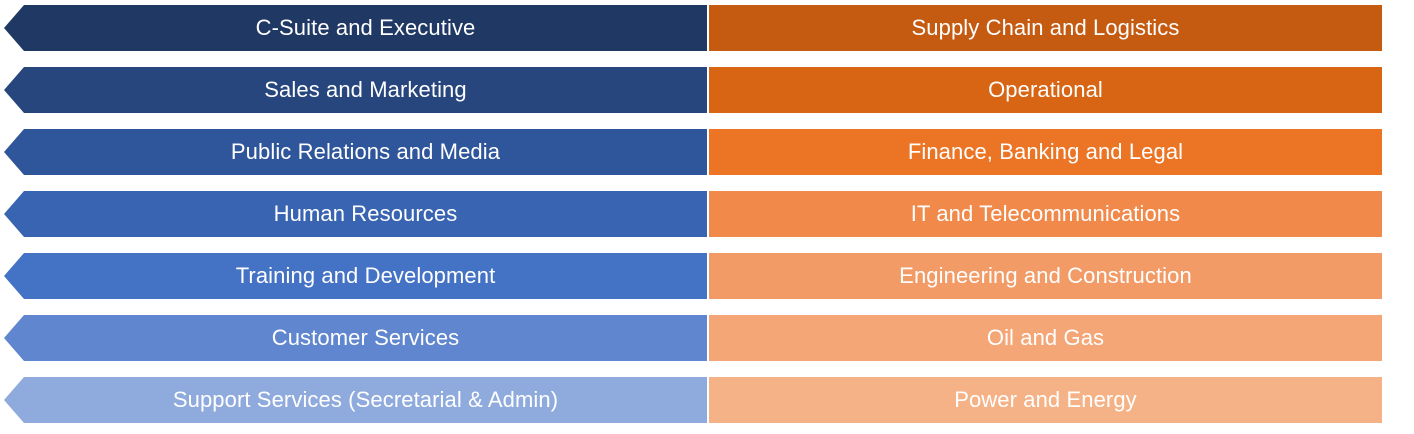 Image resolution: width=1414 pixels, height=434 pixels. I want to click on right-label-6: Oil and Gas, so click(1045, 337).